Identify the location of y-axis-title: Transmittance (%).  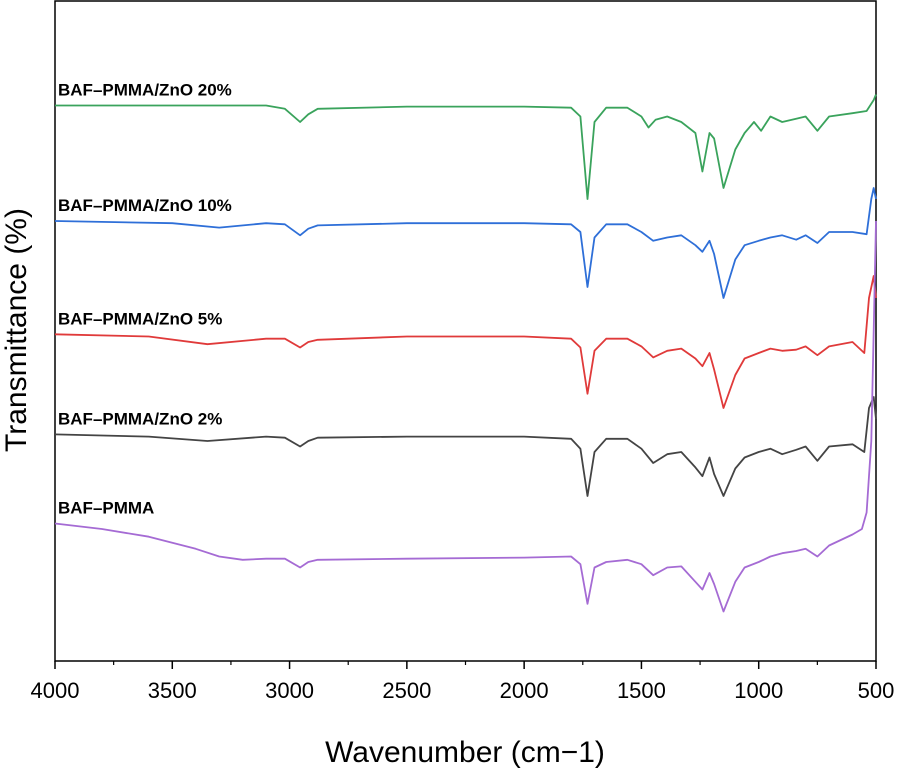
(16, 330).